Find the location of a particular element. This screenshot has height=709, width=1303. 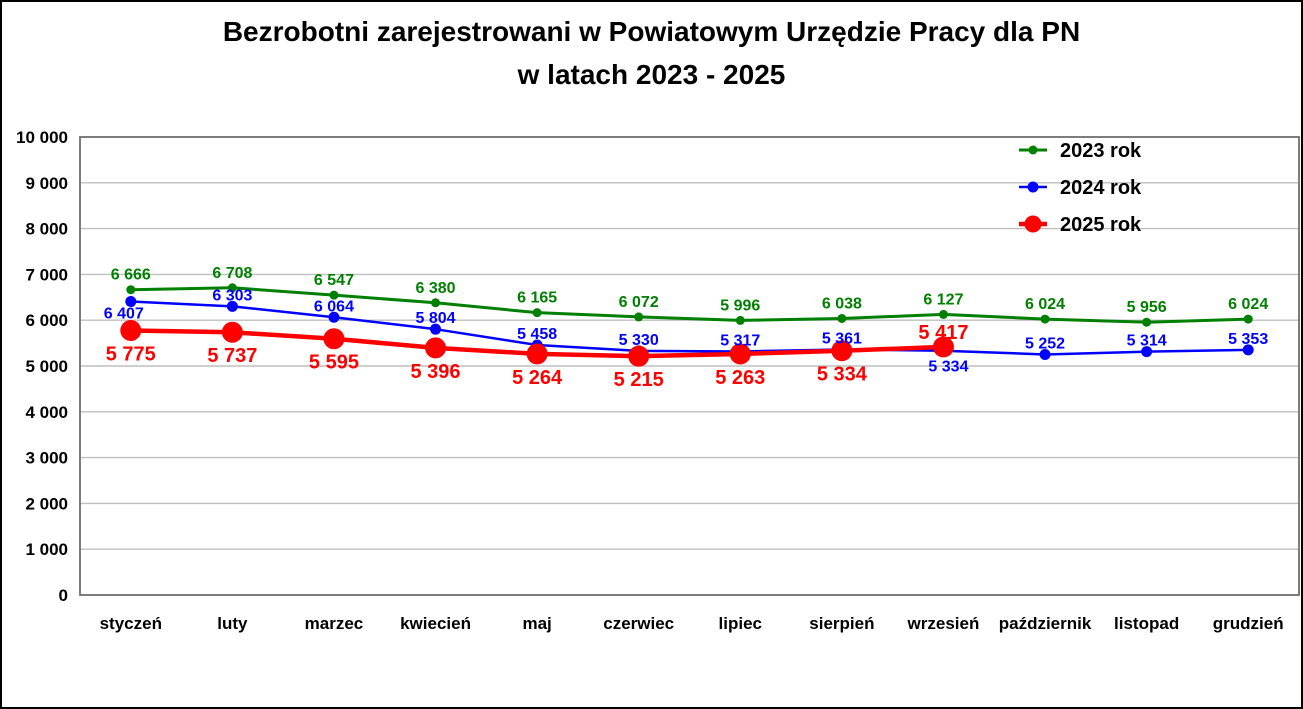

x-axis-label-sierpień: sierpień is located at coordinates (841, 623).